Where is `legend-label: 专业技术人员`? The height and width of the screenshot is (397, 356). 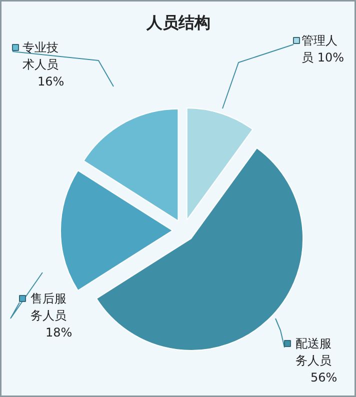
legend-label: 专业技术人员 is located at coordinates (40, 56).